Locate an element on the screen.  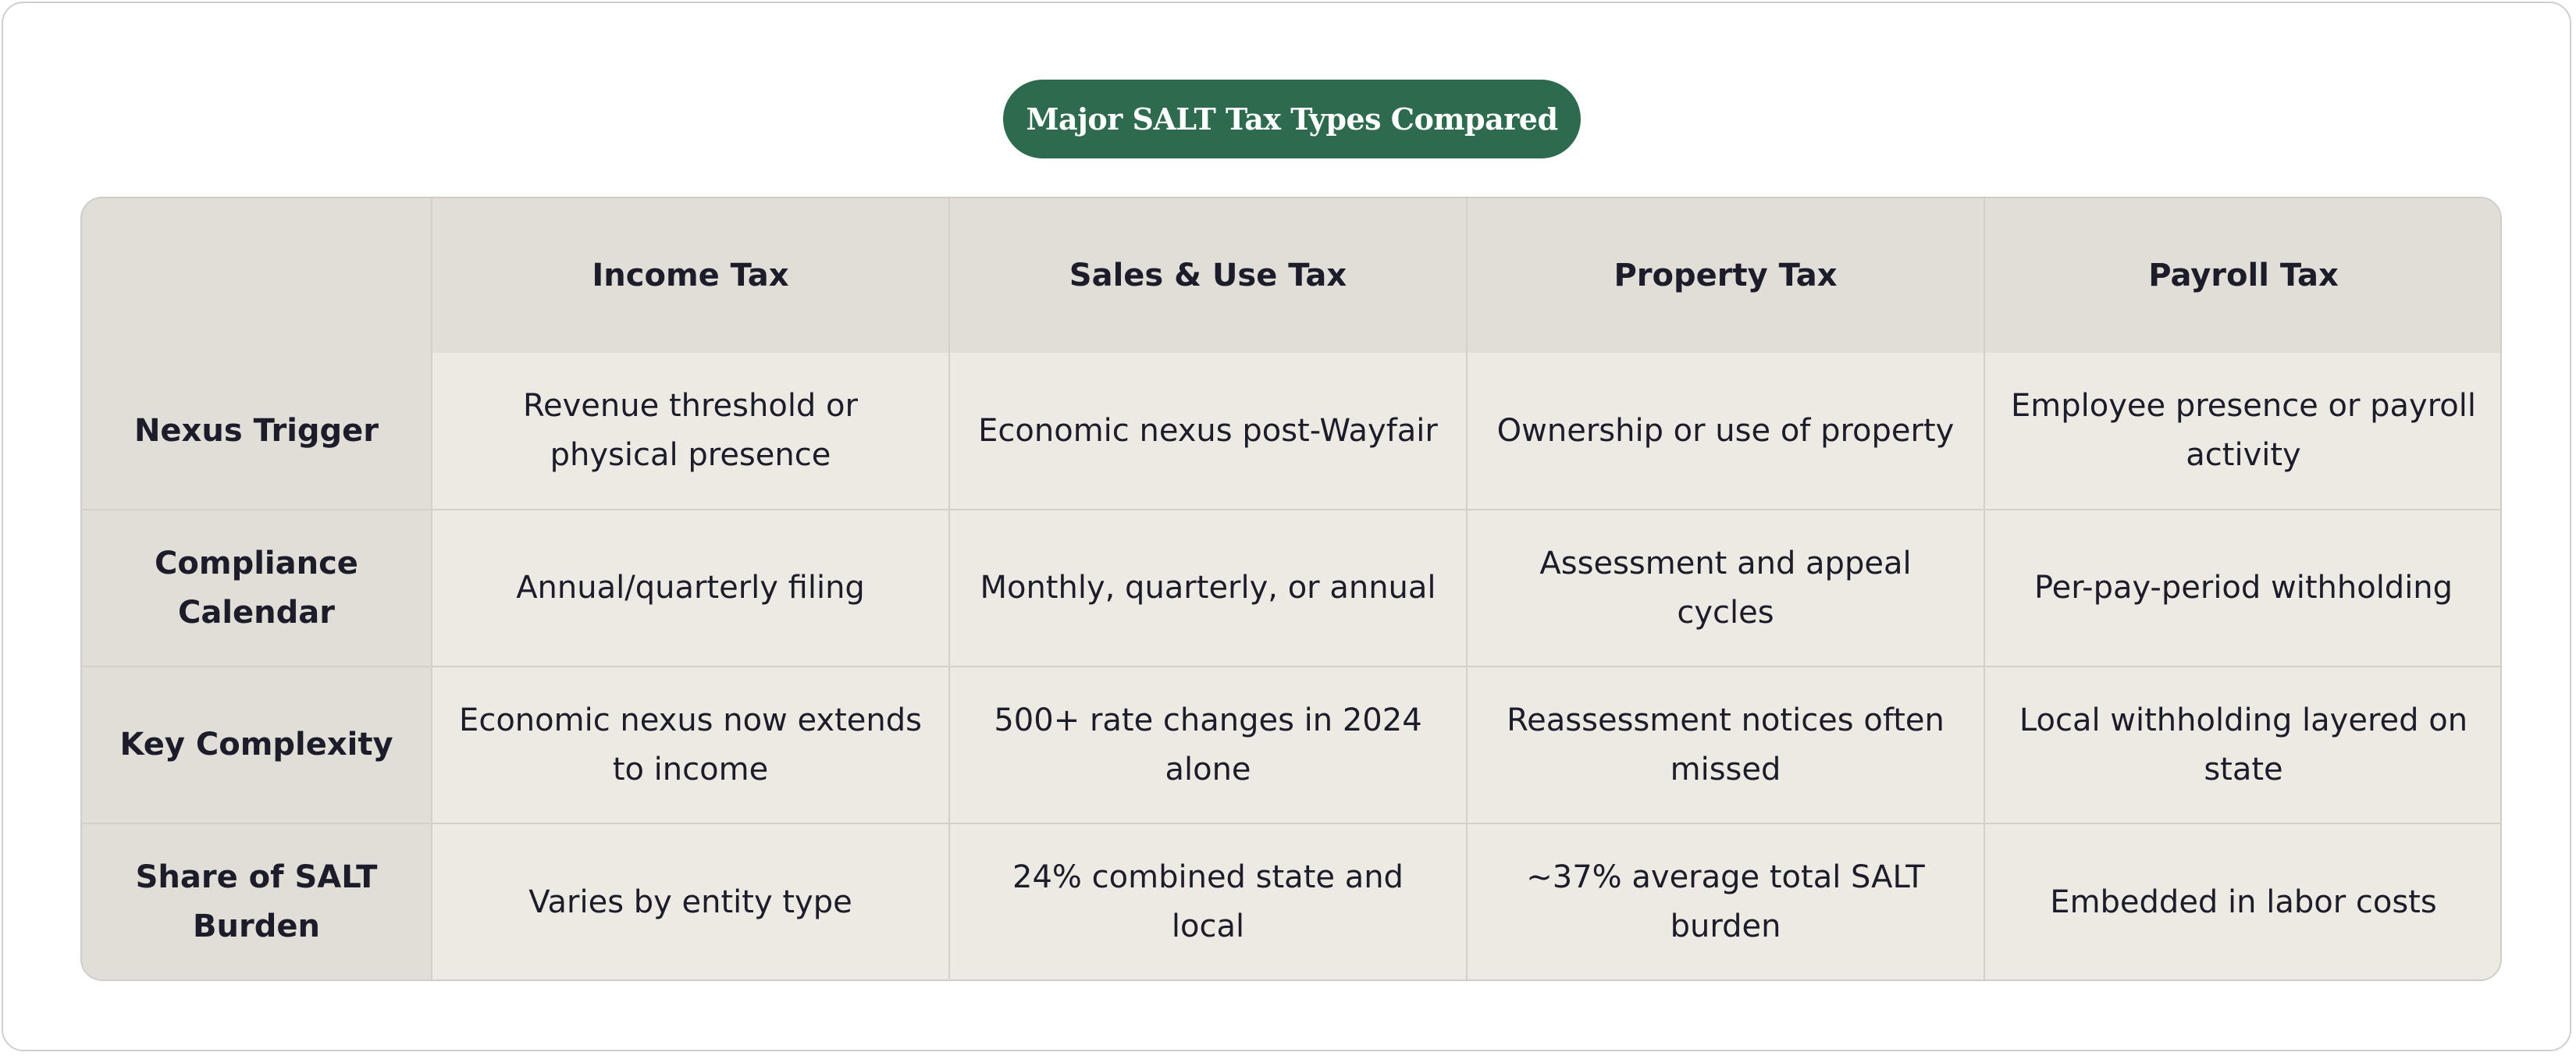
table-cell: Assessment and appeal cycles is located at coordinates (1726, 588).